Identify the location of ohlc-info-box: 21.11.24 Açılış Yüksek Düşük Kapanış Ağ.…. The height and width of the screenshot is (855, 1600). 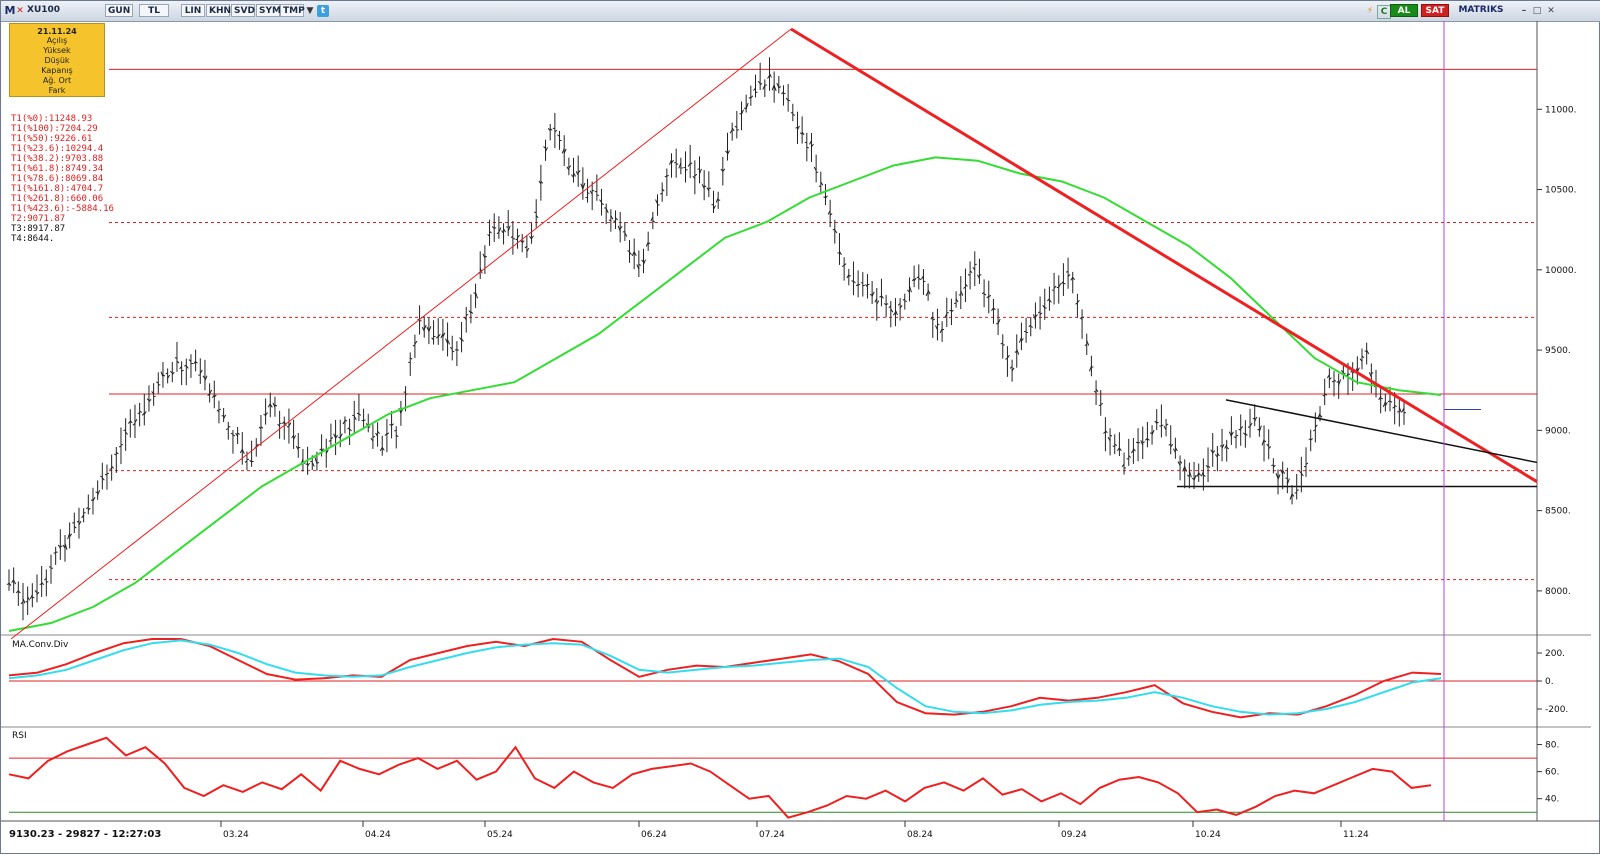
(57, 60).